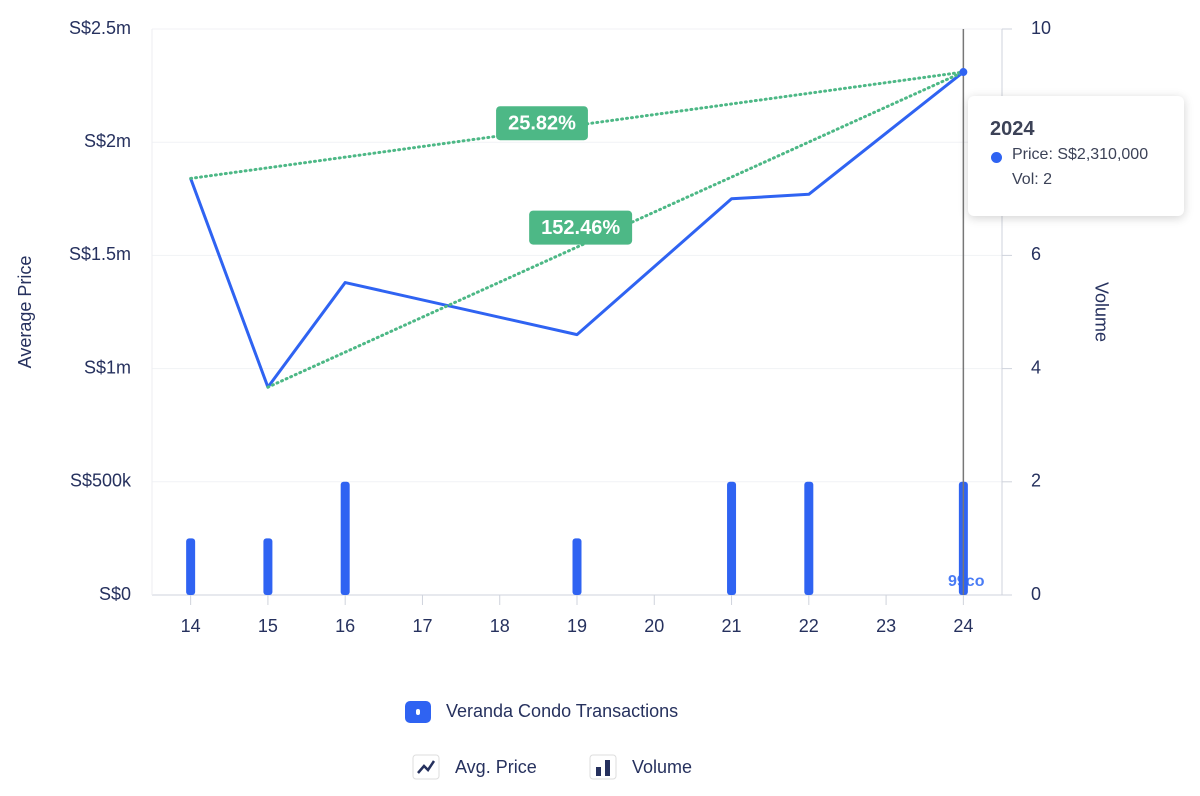 This screenshot has width=1200, height=796. What do you see at coordinates (25, 312) in the screenshot?
I see `y-axis-title: Average Price` at bounding box center [25, 312].